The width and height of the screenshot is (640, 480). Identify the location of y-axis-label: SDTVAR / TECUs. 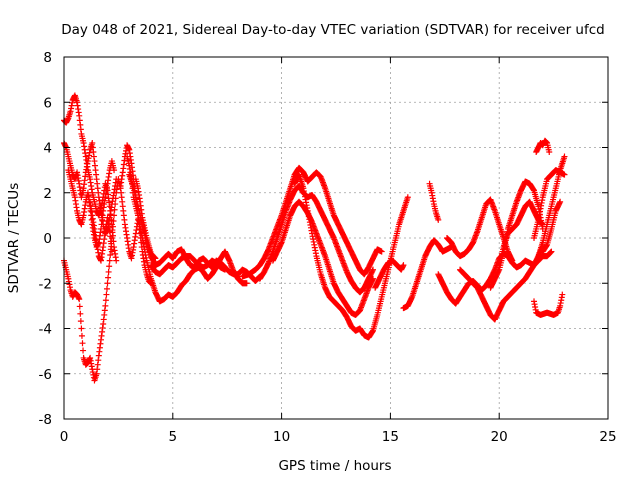
(14, 238).